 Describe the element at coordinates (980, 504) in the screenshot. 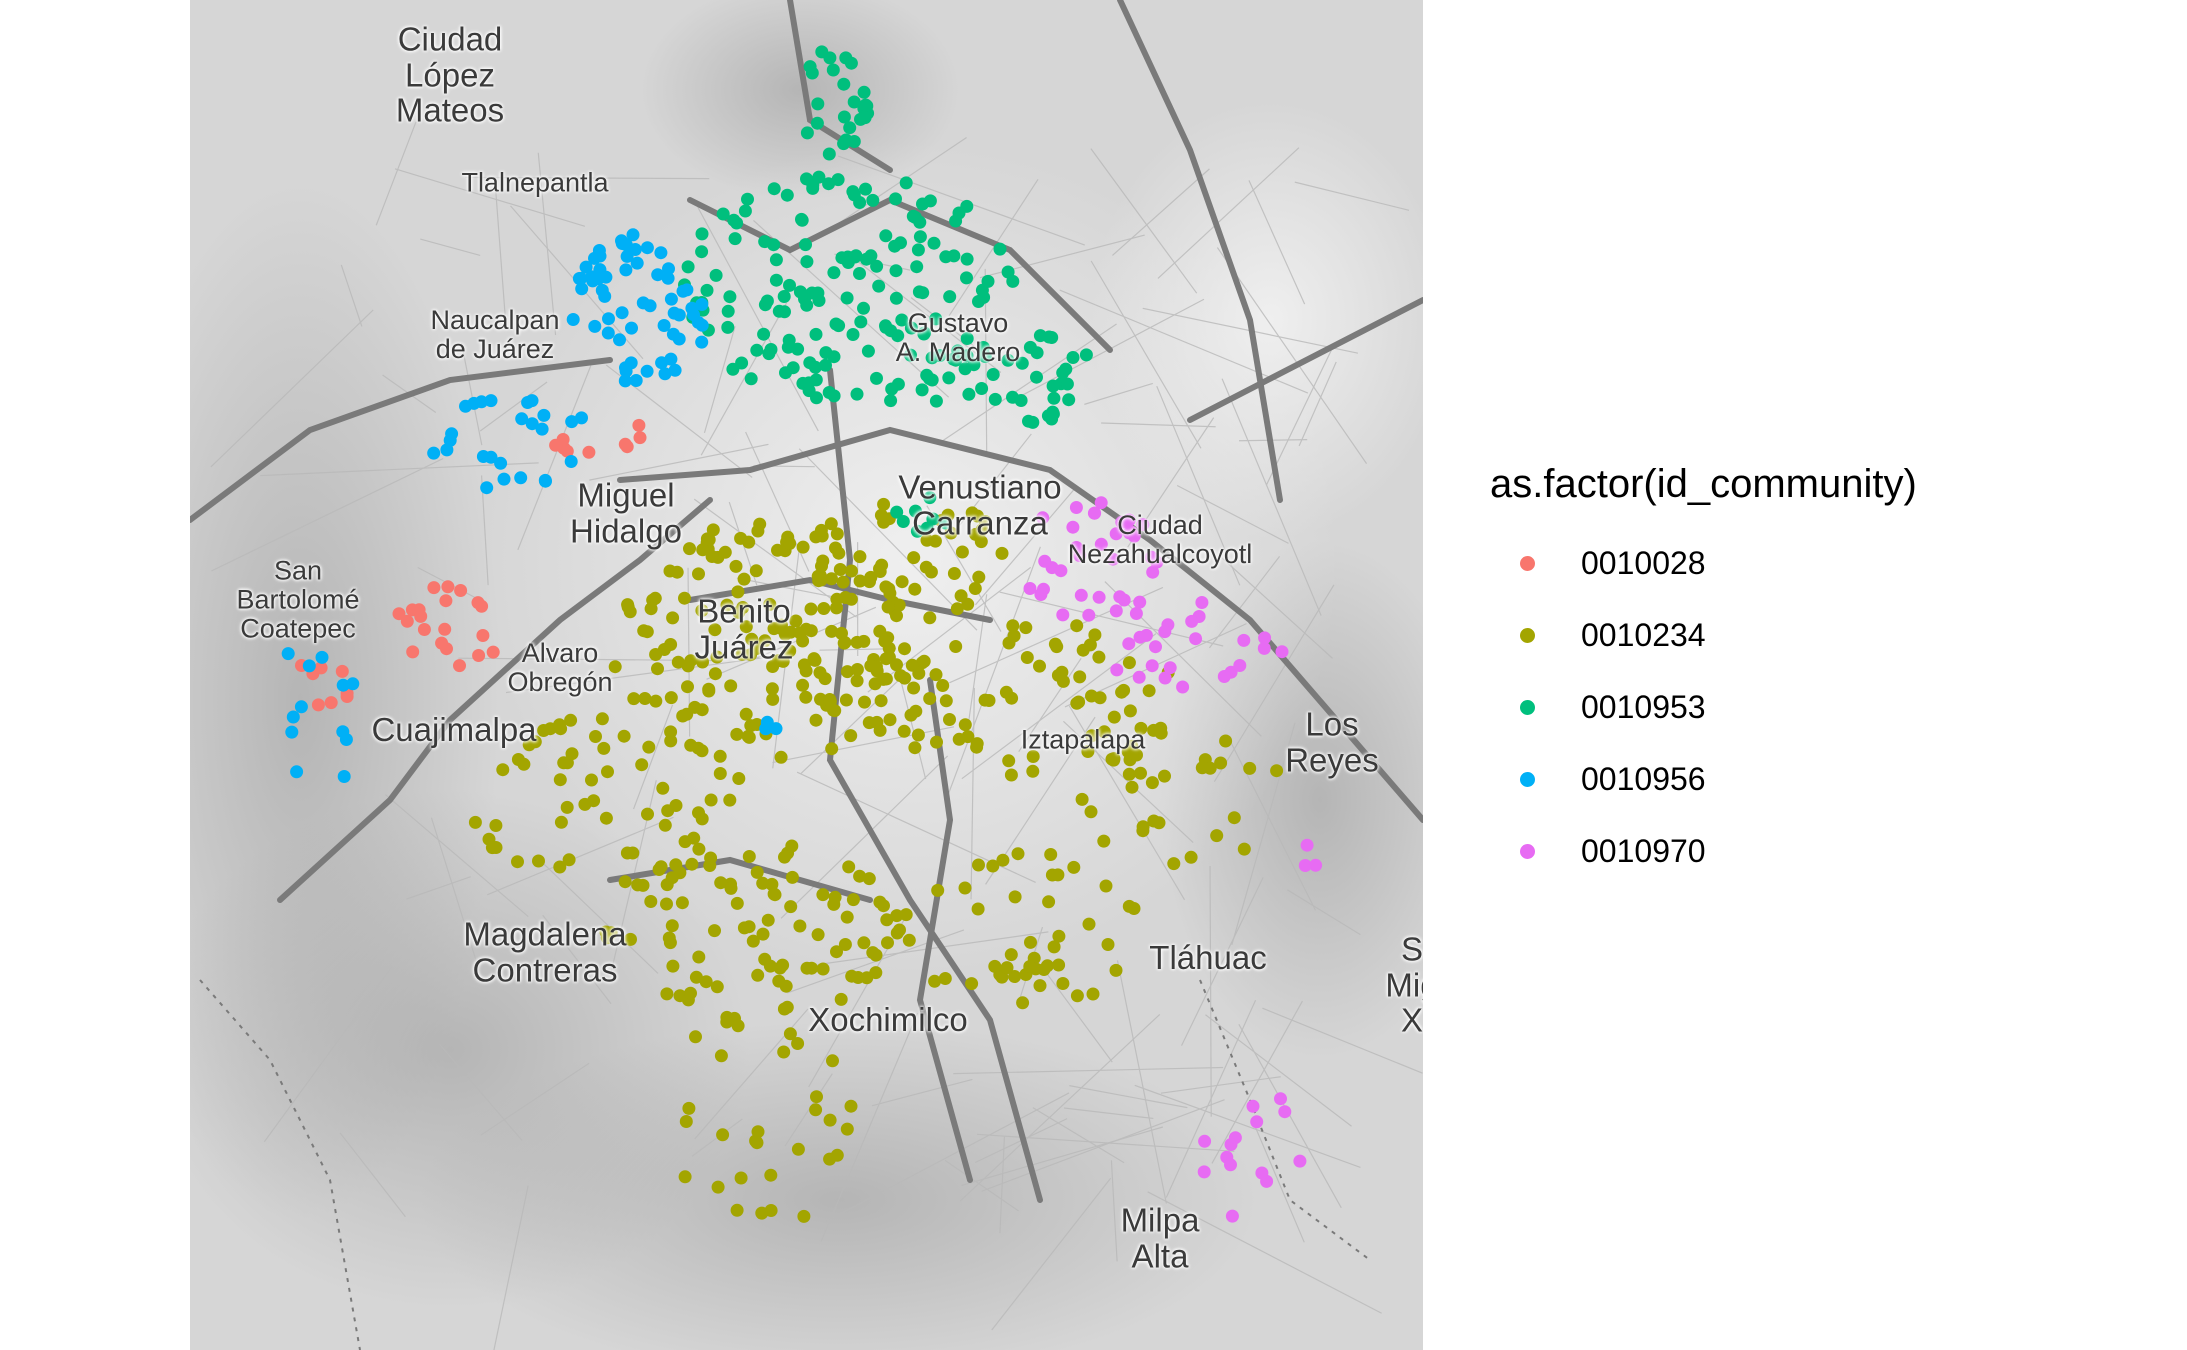

I see `place-label-venustiano: Venustiano Carranza` at that location.